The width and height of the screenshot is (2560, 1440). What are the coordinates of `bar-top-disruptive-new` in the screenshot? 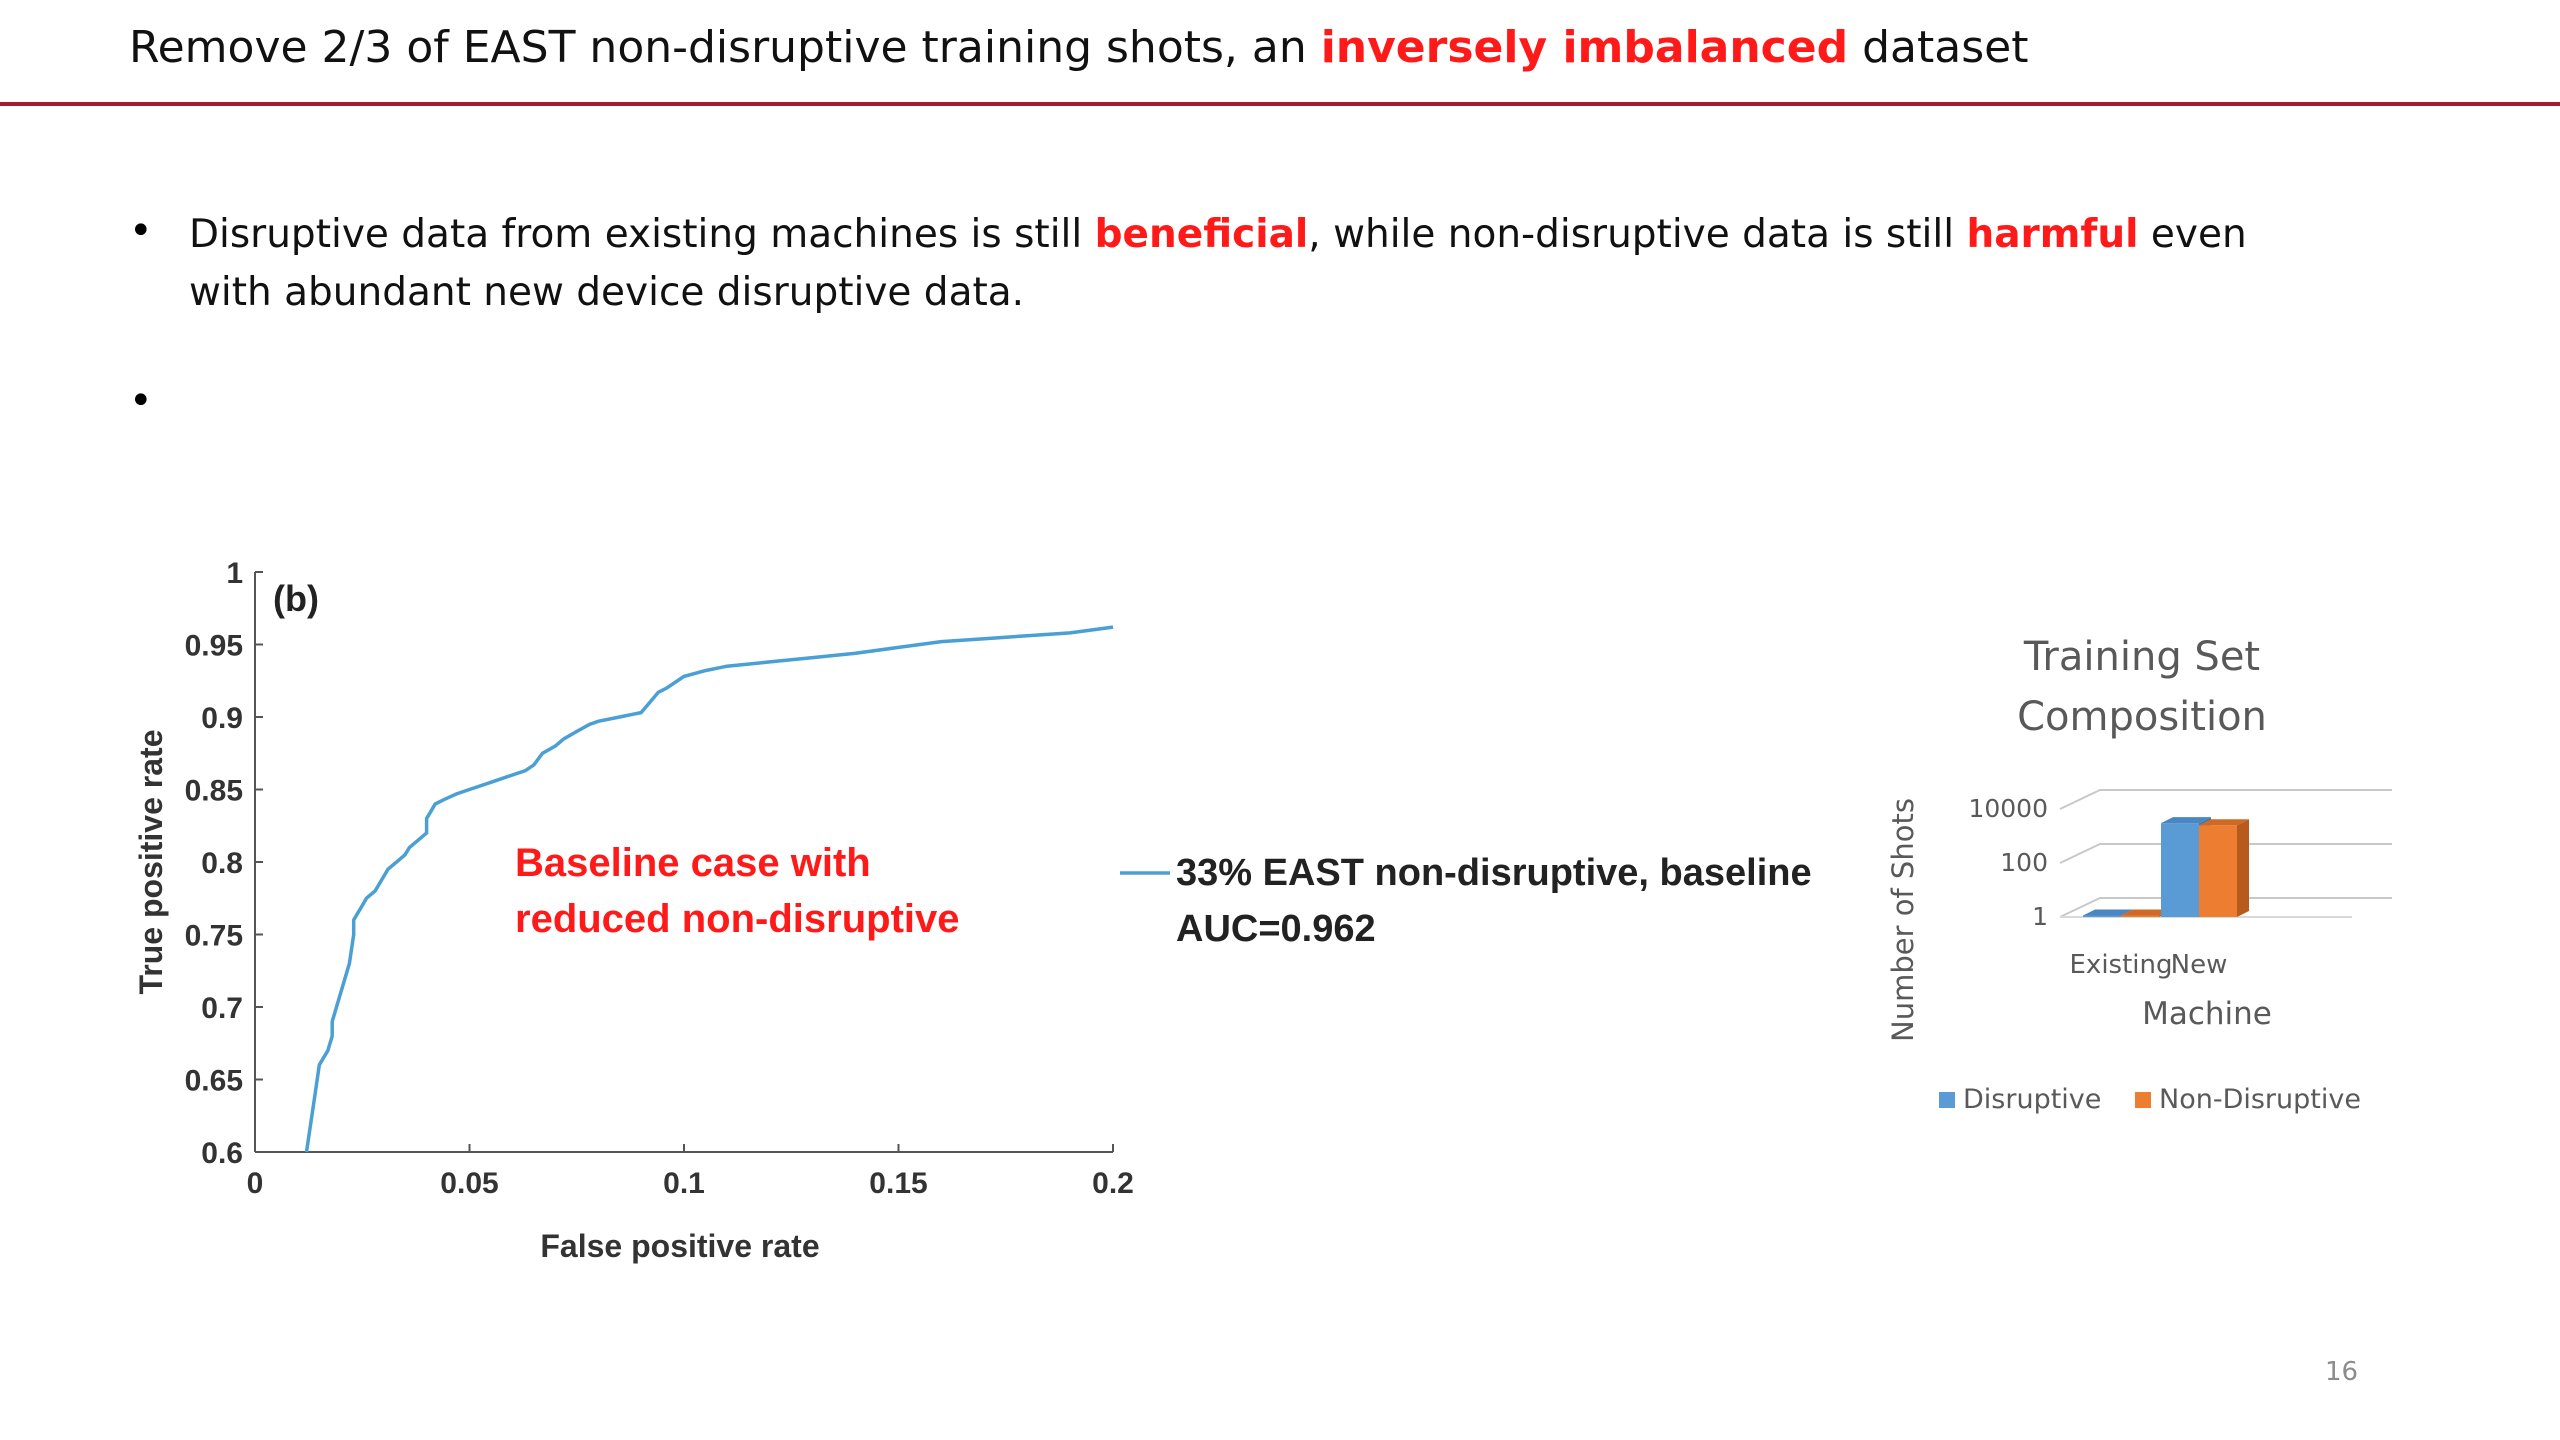 It's located at (2186, 820).